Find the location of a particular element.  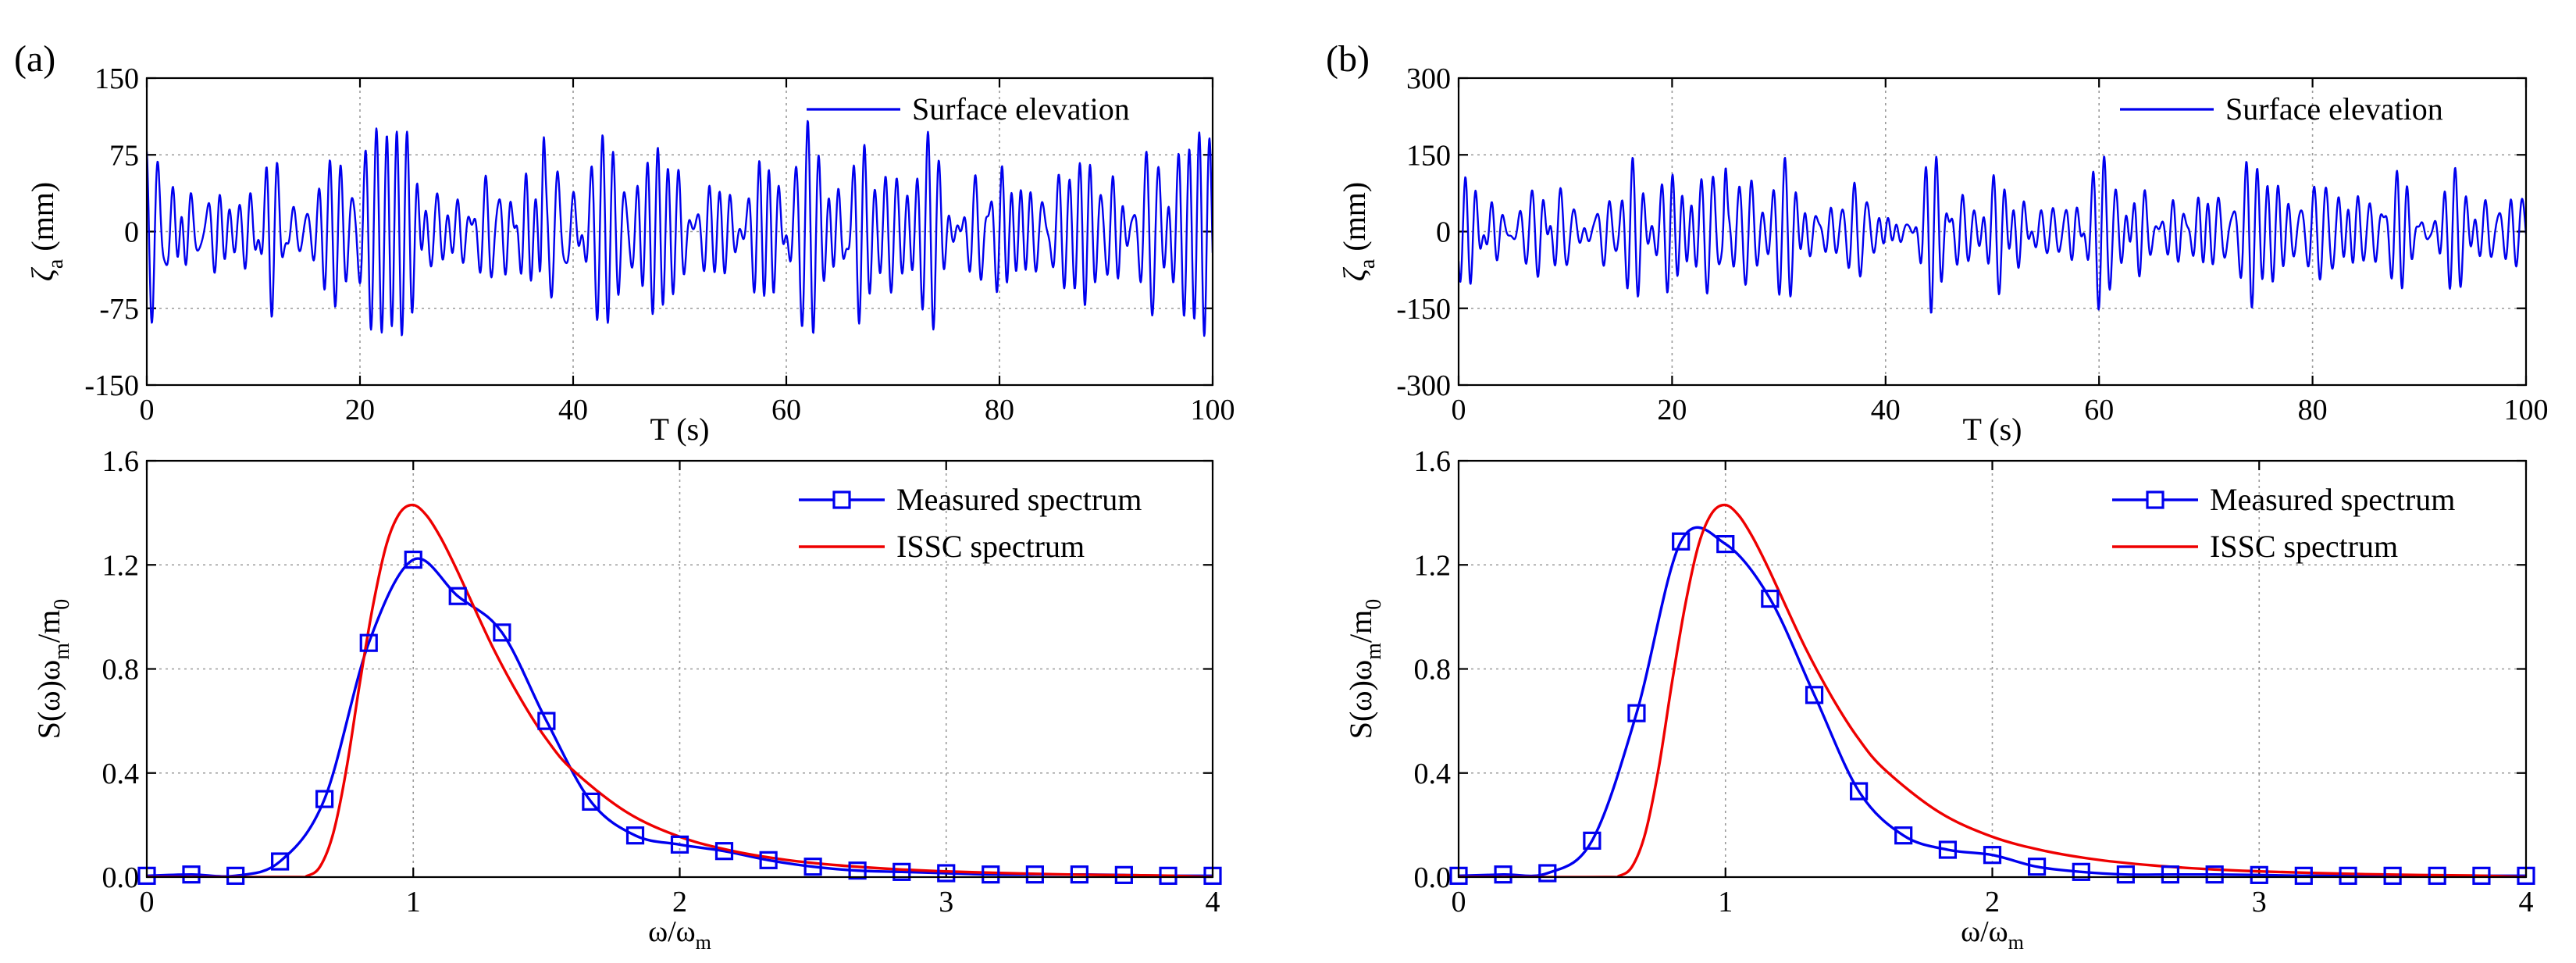

panel-label: (a) is located at coordinates (34, 59).